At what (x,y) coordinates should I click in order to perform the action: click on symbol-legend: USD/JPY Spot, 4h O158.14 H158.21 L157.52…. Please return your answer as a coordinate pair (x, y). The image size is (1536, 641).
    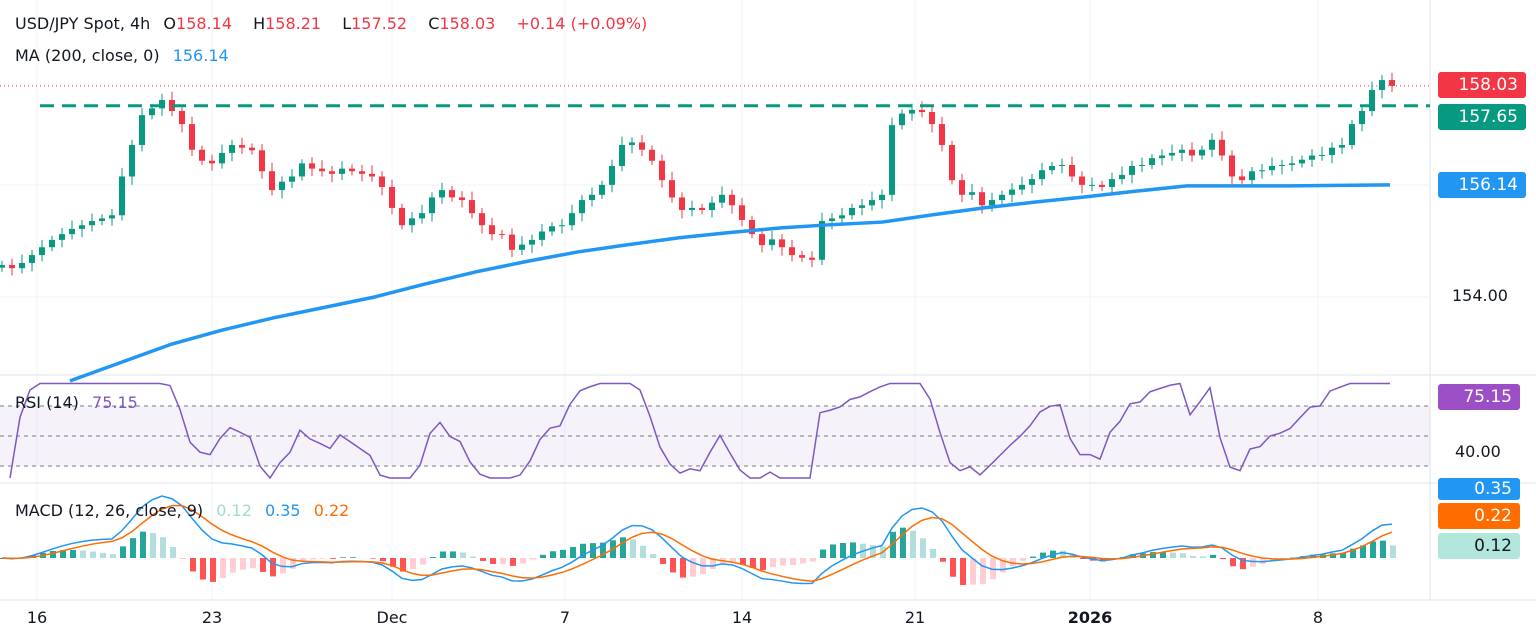
    Looking at the image, I should click on (335, 23).